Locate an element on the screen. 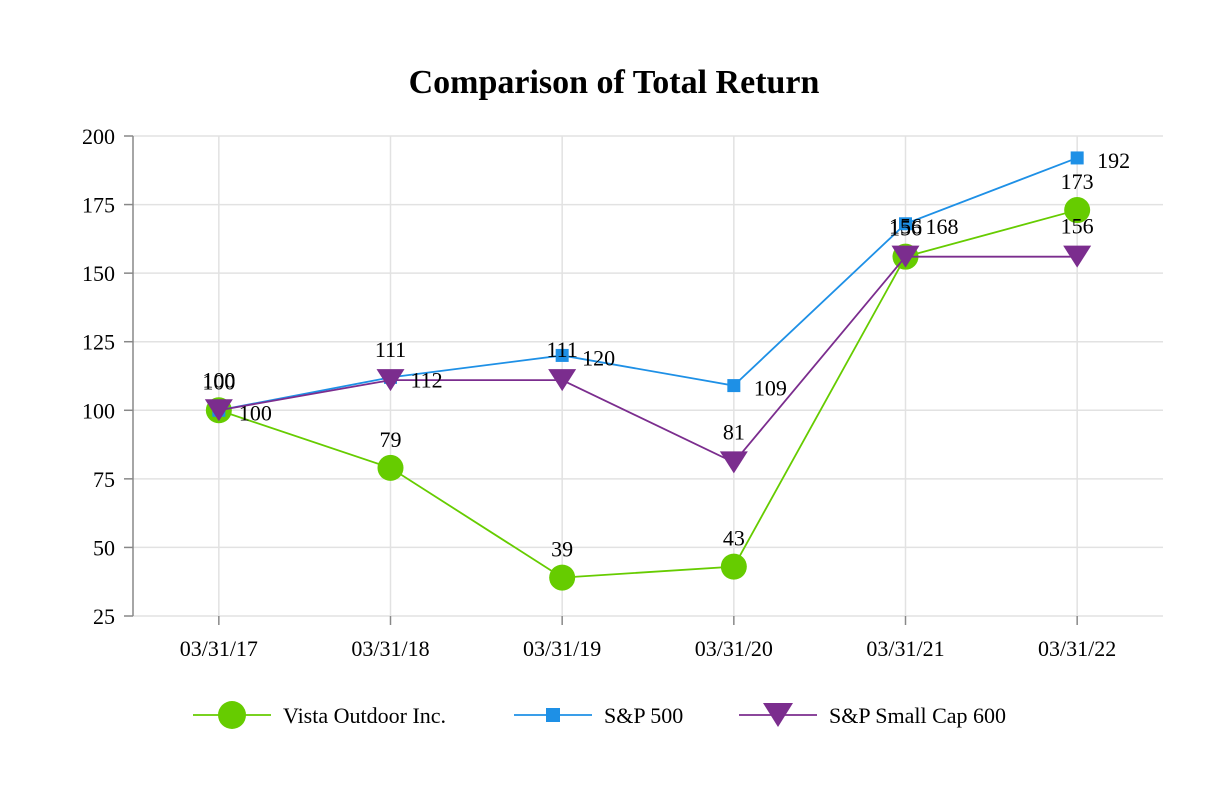 Image resolution: width=1228 pixels, height=800 pixels. data-label-s-p-small-cap-600: 81 is located at coordinates (734, 431).